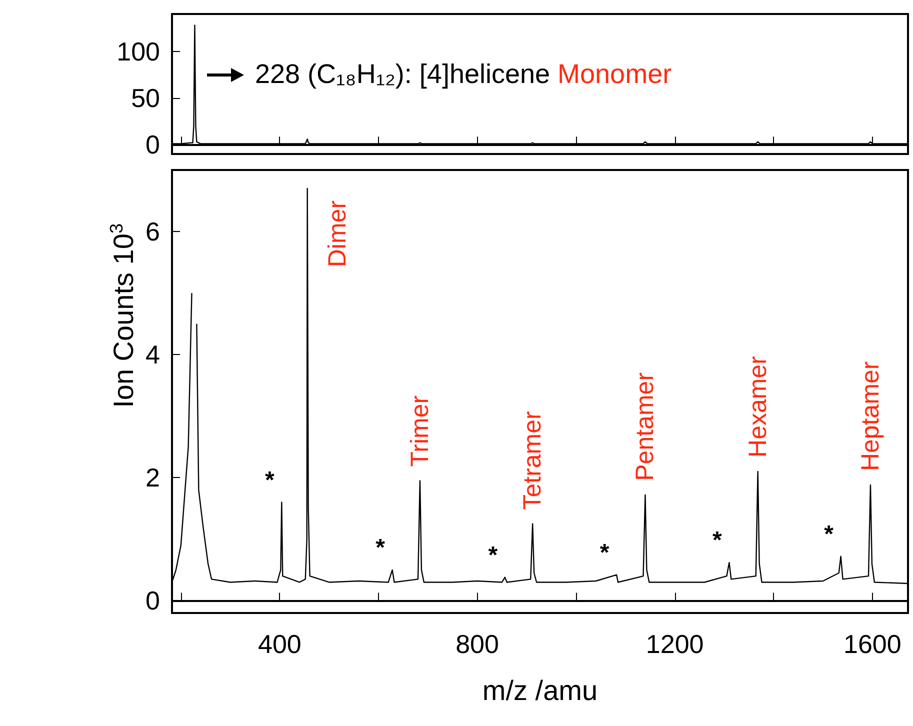 This screenshot has width=913, height=726. Describe the element at coordinates (145, 98) in the screenshot. I see `y-tick-label: 50` at that location.